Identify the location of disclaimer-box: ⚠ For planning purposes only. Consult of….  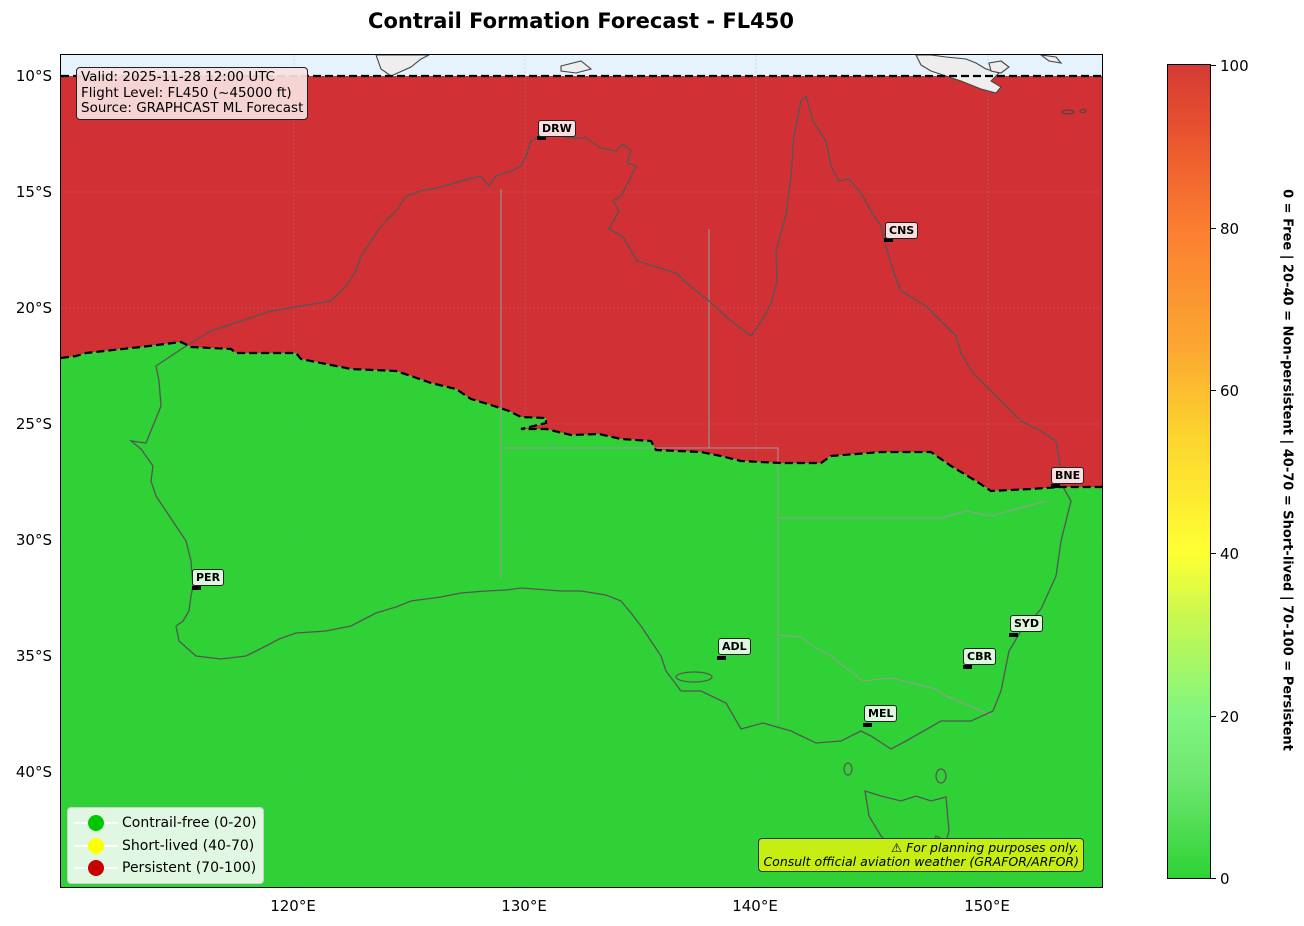
(921, 855).